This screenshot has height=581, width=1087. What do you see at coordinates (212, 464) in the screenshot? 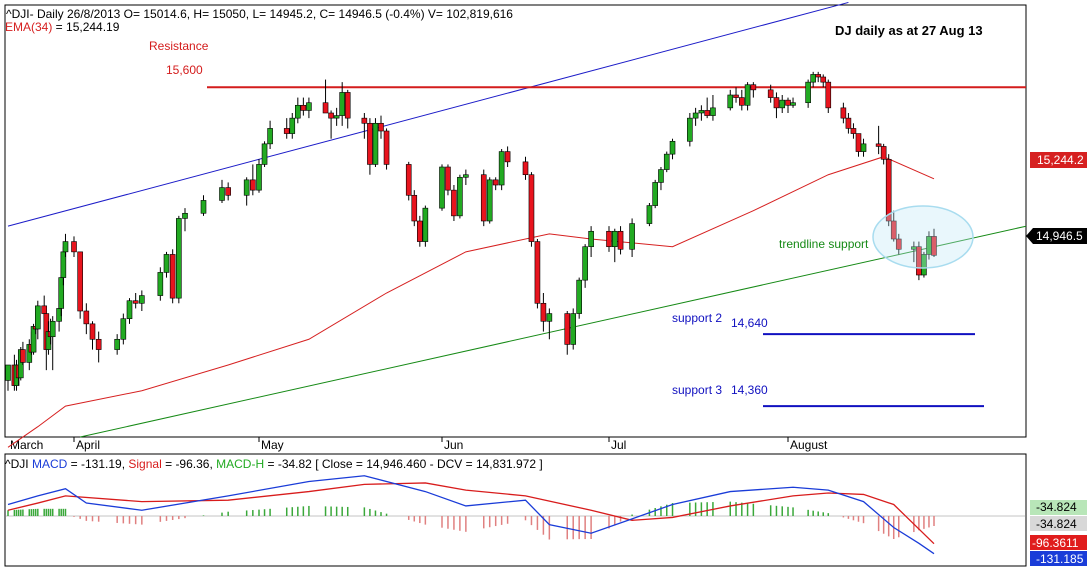
I see `macd-sep2: ,` at bounding box center [212, 464].